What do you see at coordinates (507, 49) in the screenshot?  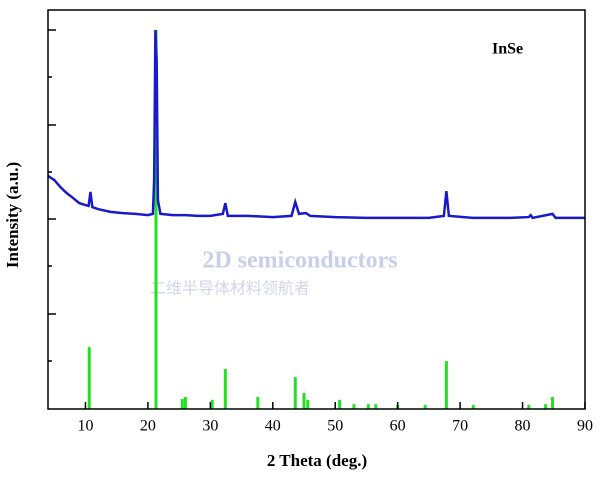 I see `annotation: InSe` at bounding box center [507, 49].